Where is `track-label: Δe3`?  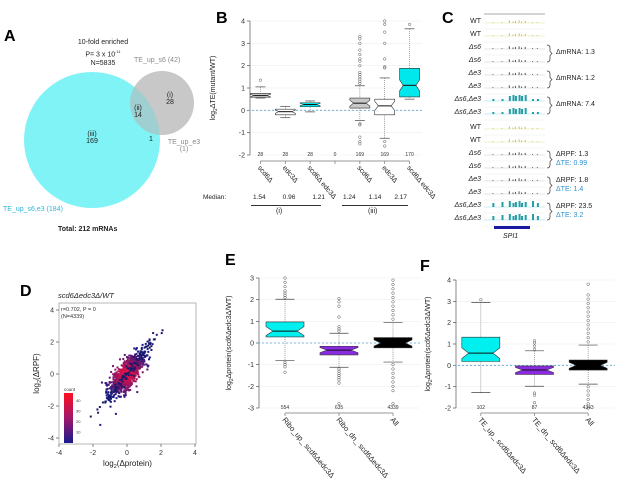 track-label: Δe3 is located at coordinates (474, 86).